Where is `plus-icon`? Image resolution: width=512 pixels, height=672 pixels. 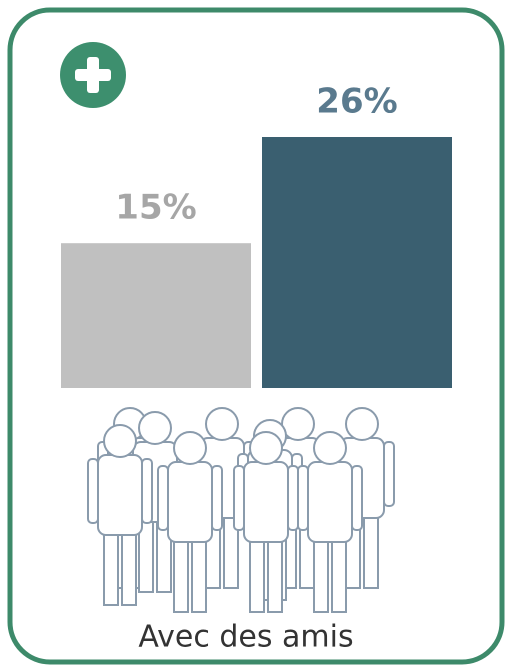
plus-icon is located at coordinates (93, 75).